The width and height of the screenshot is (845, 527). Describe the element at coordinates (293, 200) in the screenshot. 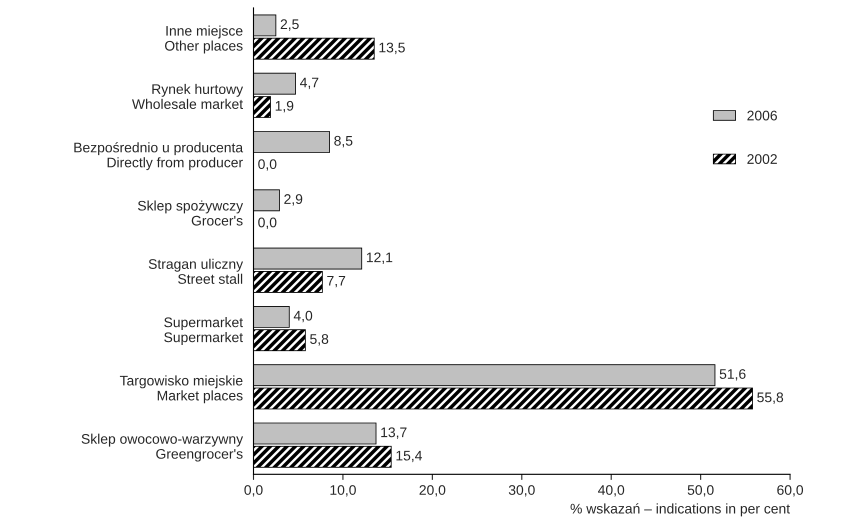

I see `data-label: 2,9` at that location.